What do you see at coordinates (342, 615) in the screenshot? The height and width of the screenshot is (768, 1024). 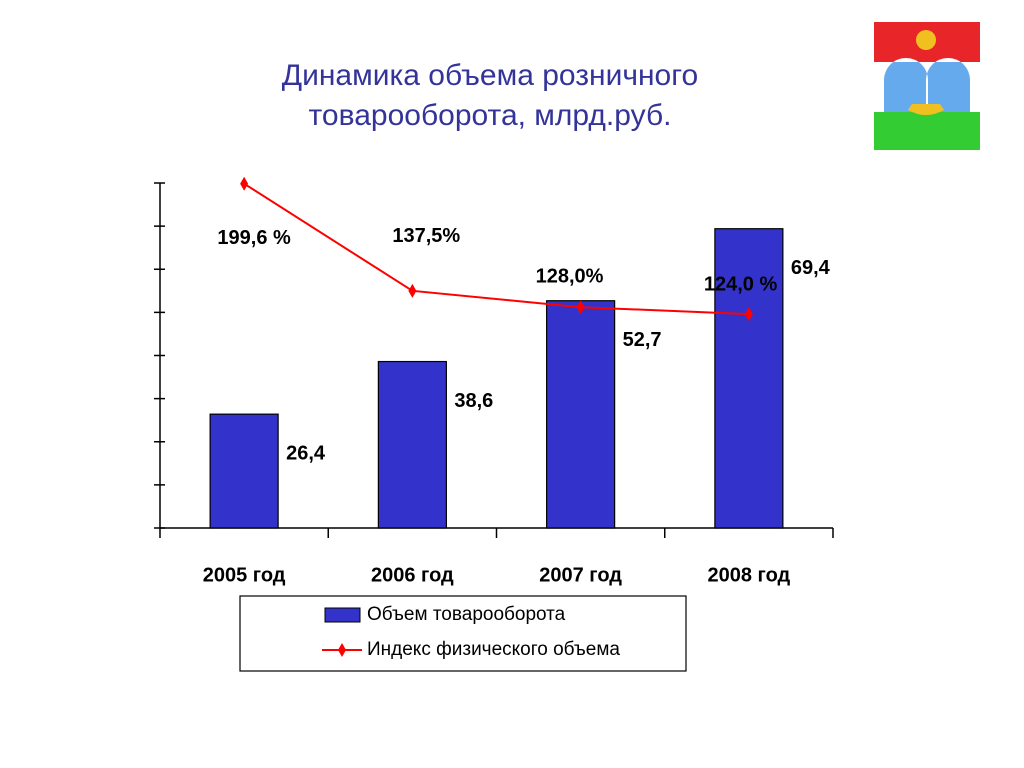 I see `legend-swatch` at bounding box center [342, 615].